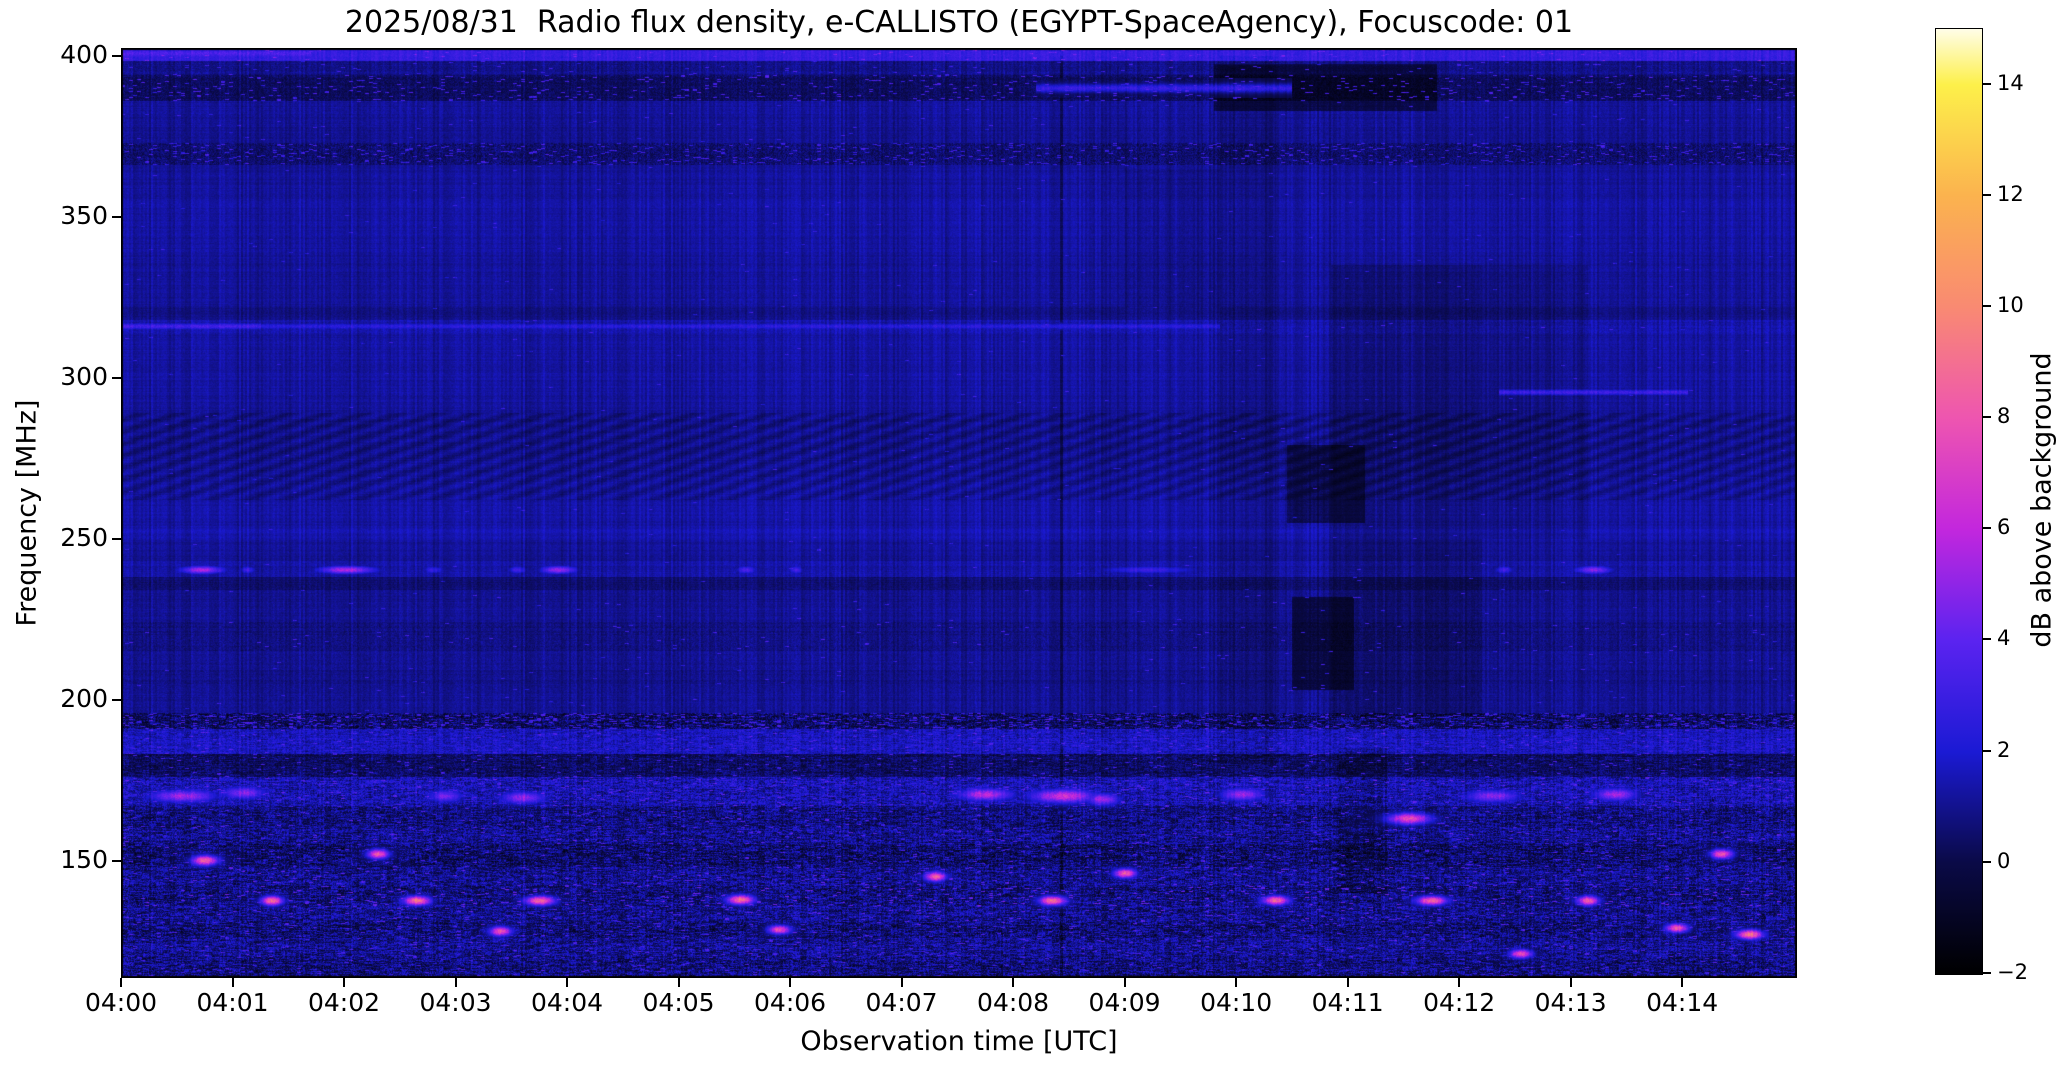 The width and height of the screenshot is (2066, 1067). Describe the element at coordinates (901, 1002) in the screenshot. I see `x-tick-label: 04:07` at that location.